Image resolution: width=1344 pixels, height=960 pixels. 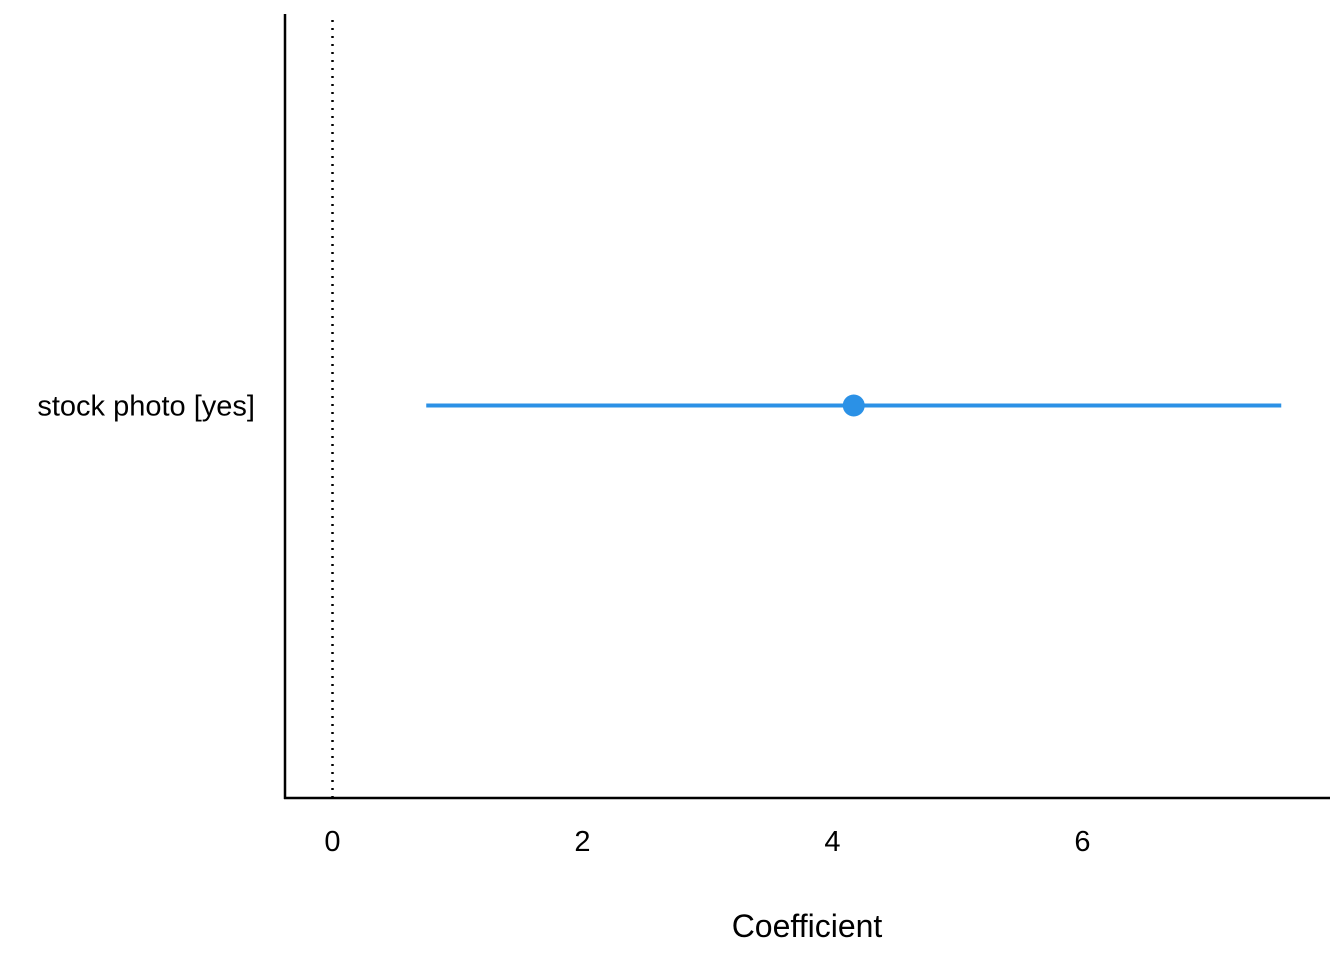 What do you see at coordinates (1082, 842) in the screenshot?
I see `x-tick-label: 6` at bounding box center [1082, 842].